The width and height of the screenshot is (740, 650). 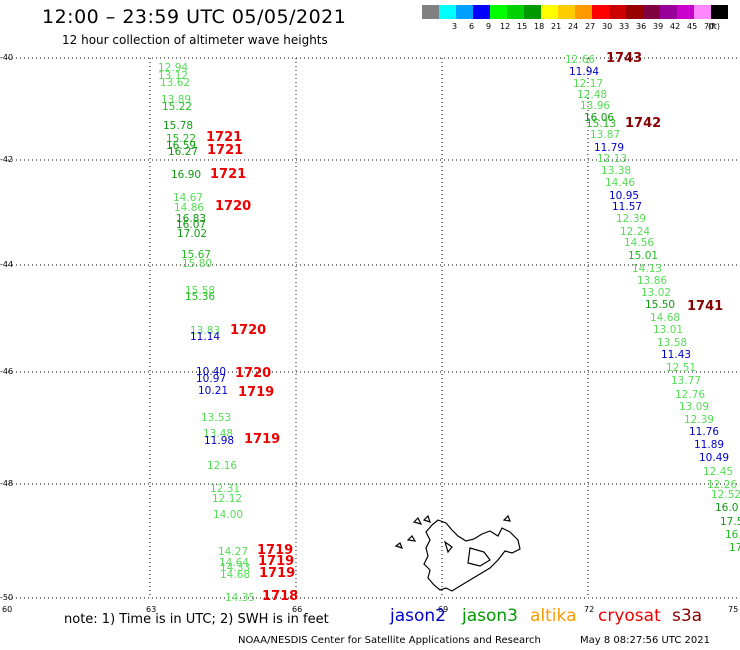 I want to click on swh-value: 14.56, so click(x=639, y=243).